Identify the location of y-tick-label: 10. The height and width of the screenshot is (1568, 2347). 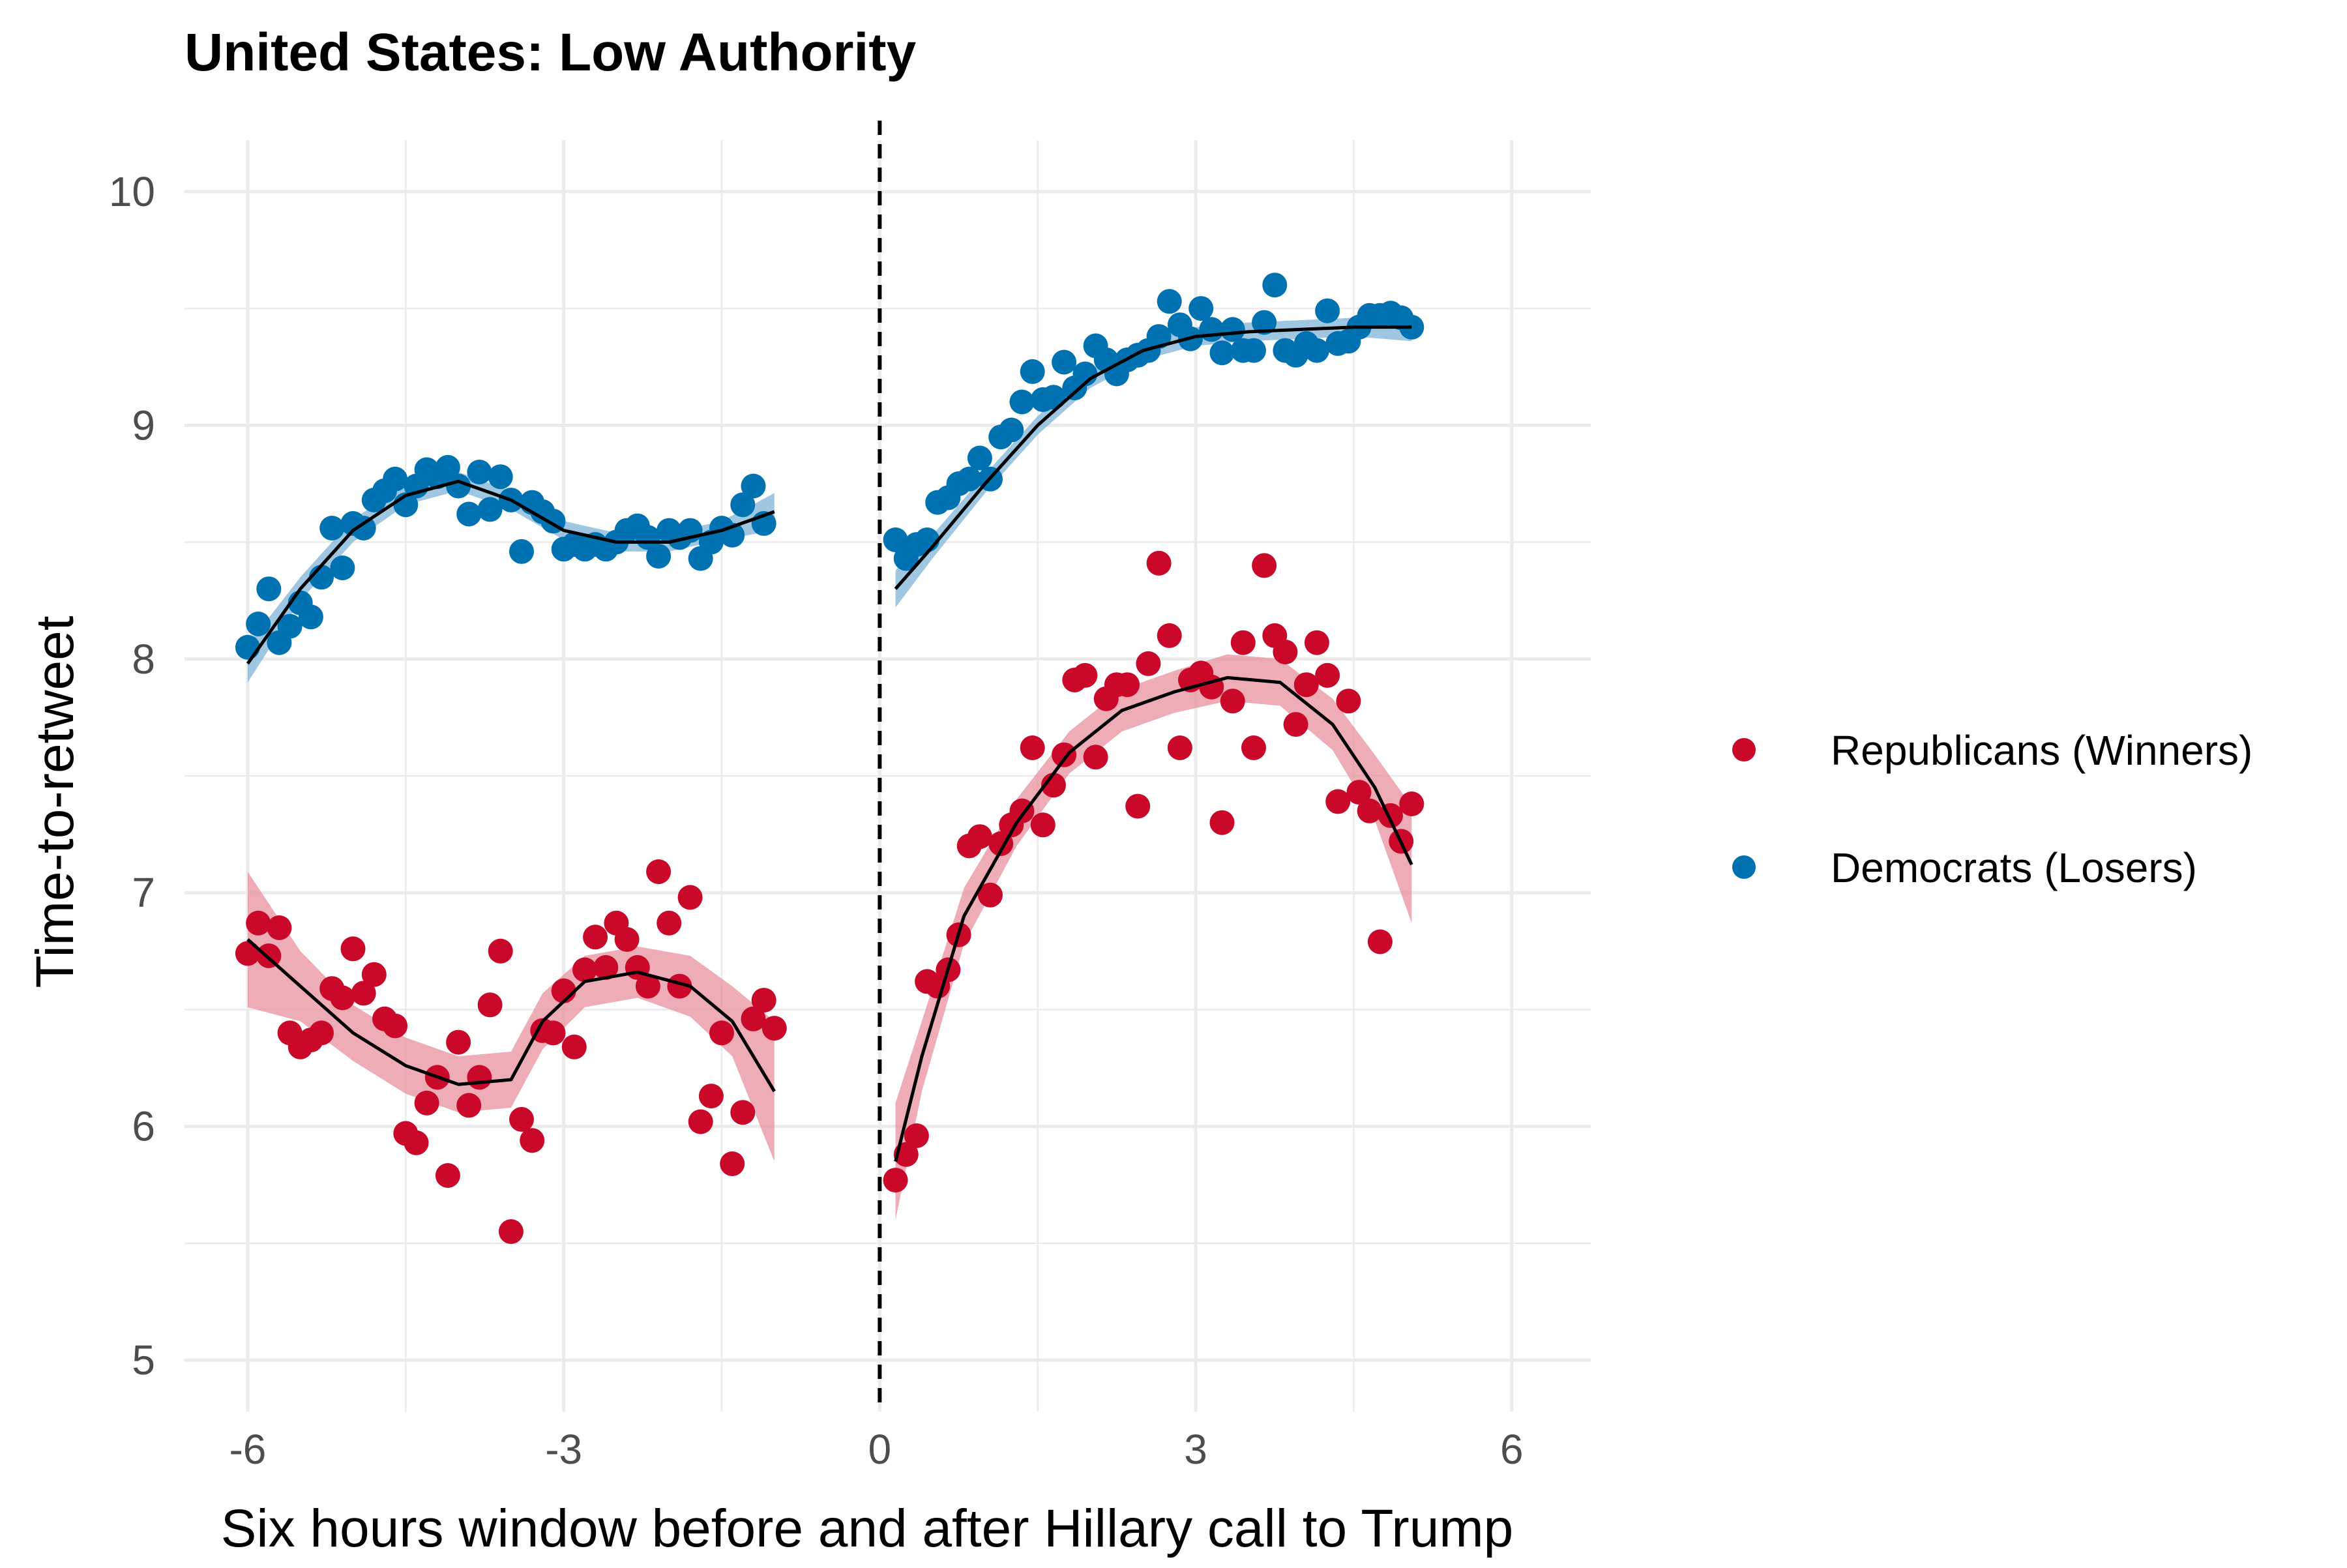
(132, 191).